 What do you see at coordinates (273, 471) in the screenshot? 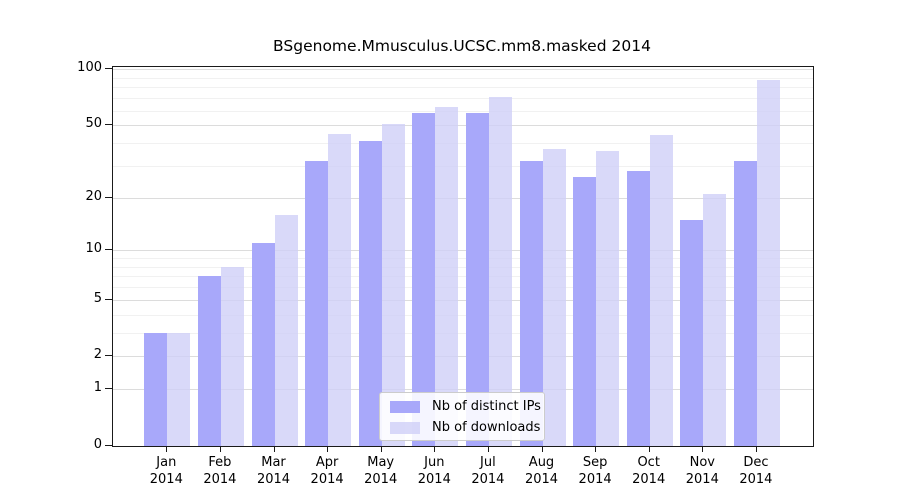
I see `x-tick-label: Mar 2014` at bounding box center [273, 471].